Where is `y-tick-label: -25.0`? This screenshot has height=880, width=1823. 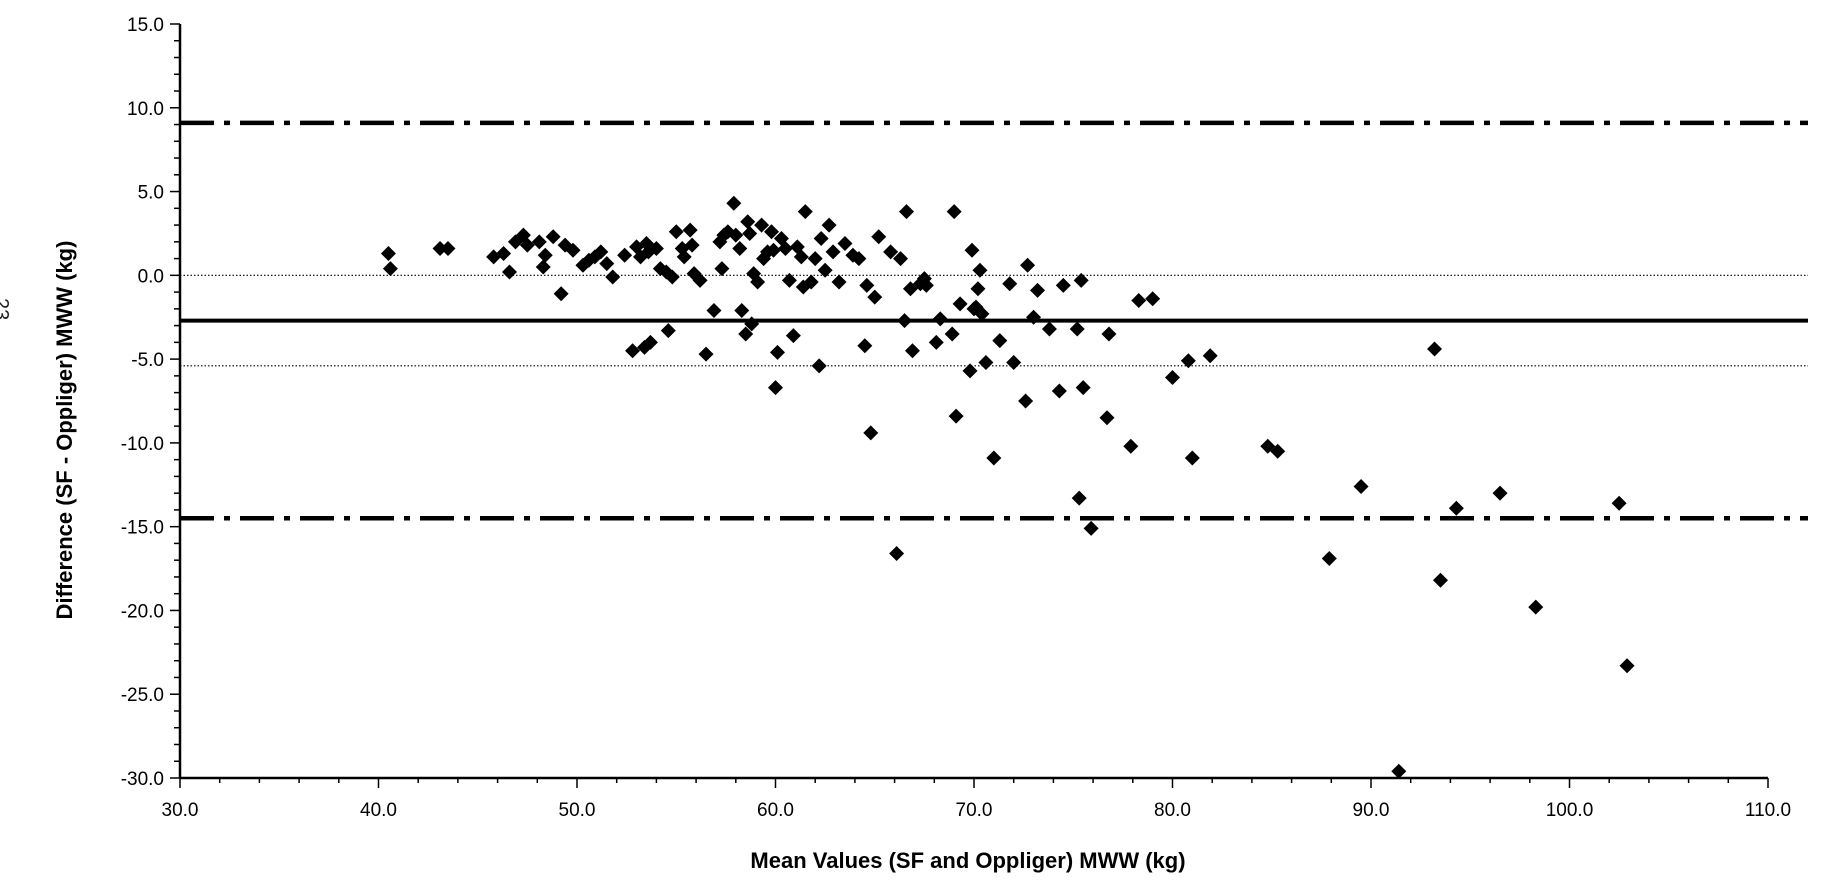
y-tick-label: -25.0 is located at coordinates (142, 695).